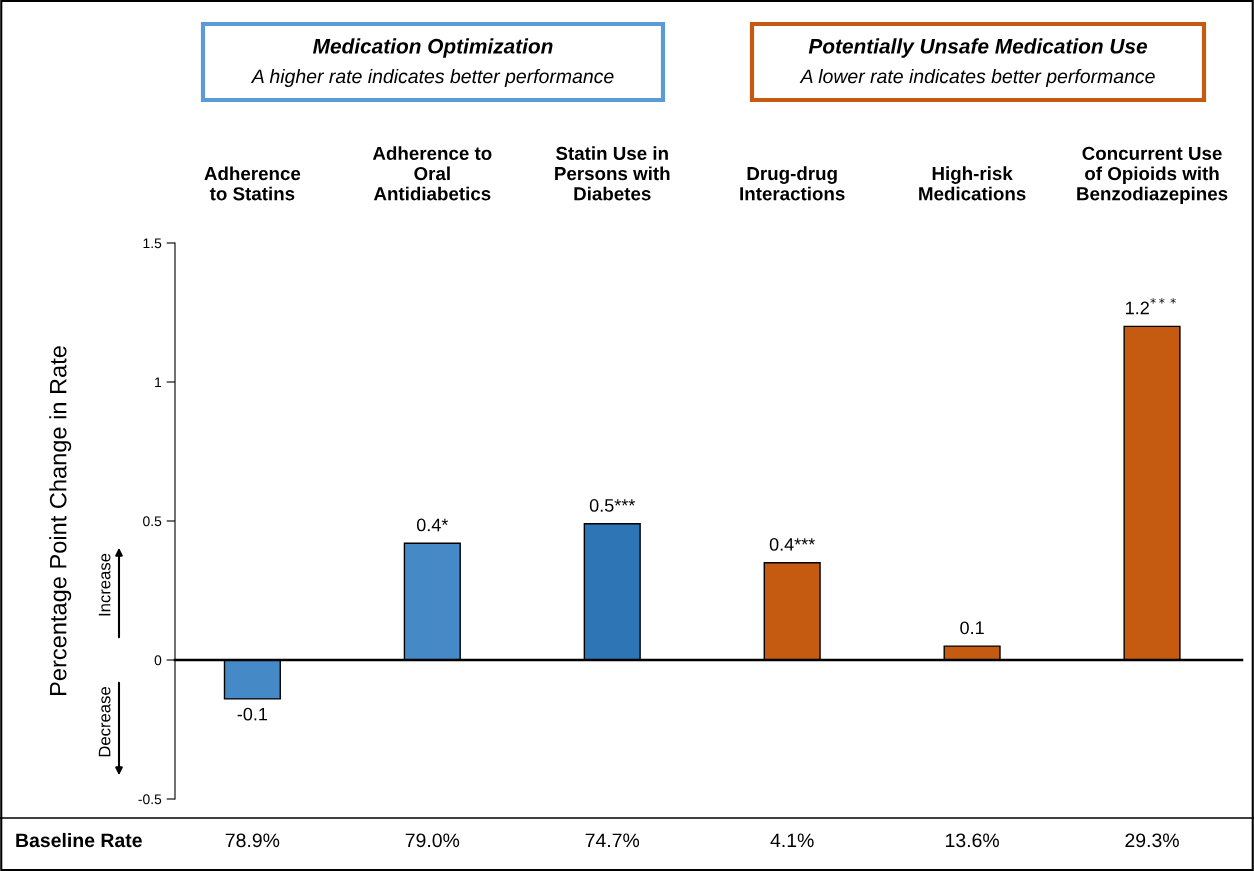 This screenshot has width=1254, height=871. I want to click on y-tick-label: 1, so click(158, 382).